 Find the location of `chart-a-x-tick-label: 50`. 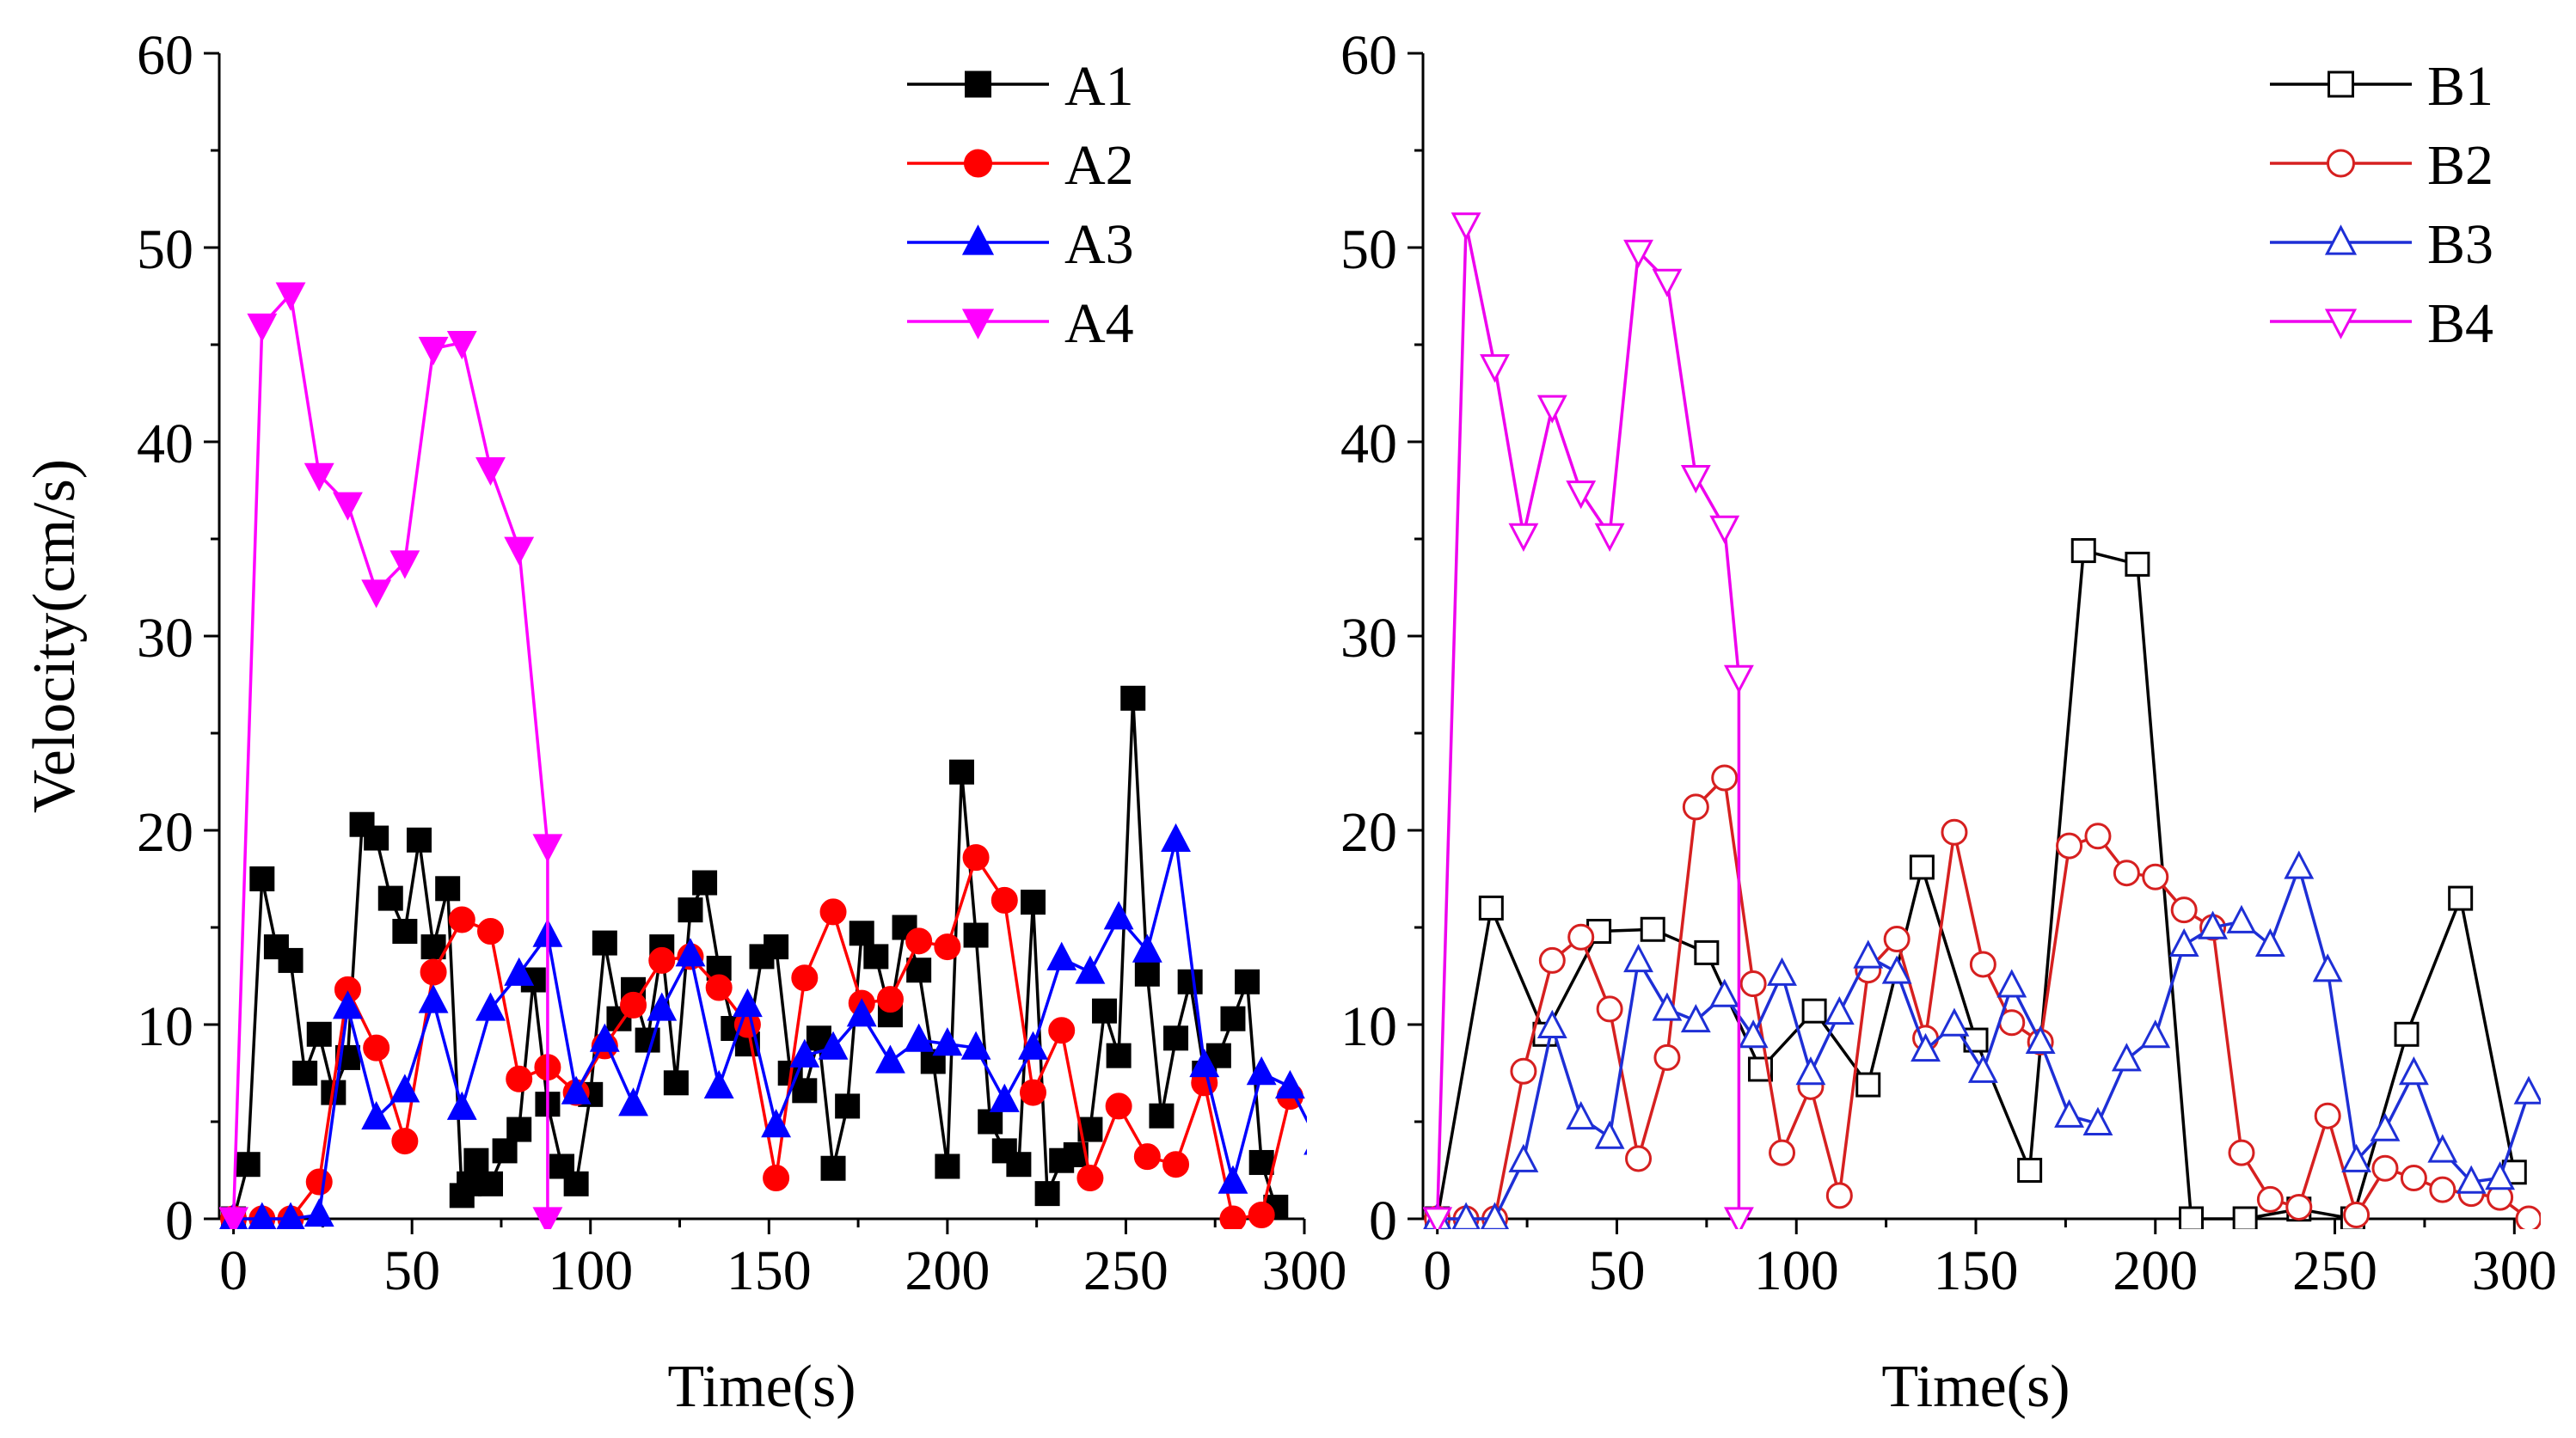

chart-a-x-tick-label: 50 is located at coordinates (412, 1270).